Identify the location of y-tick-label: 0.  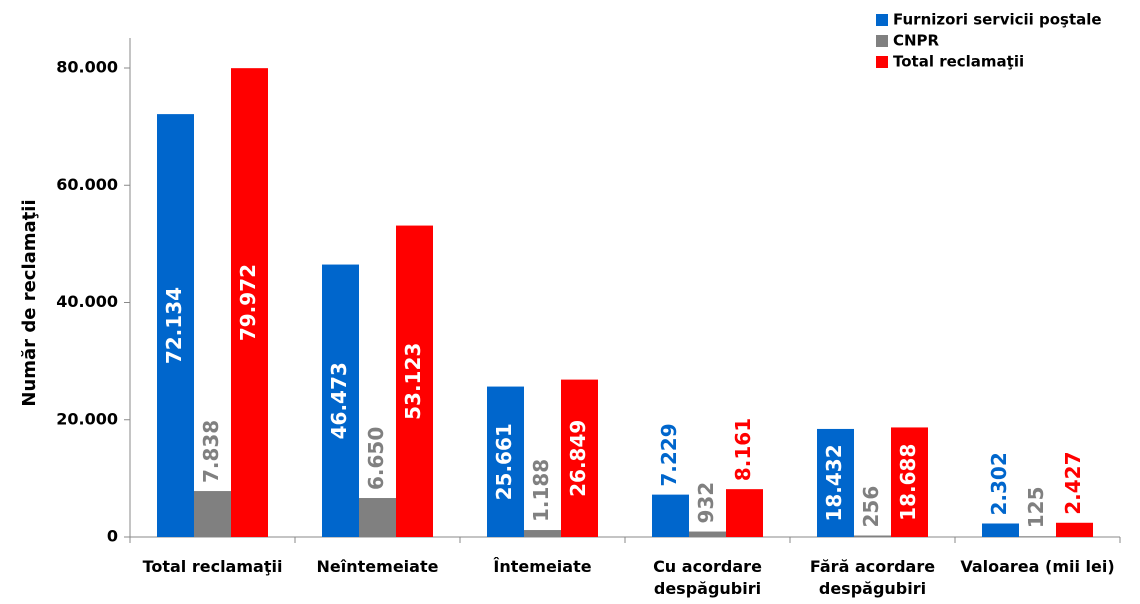
(112, 536).